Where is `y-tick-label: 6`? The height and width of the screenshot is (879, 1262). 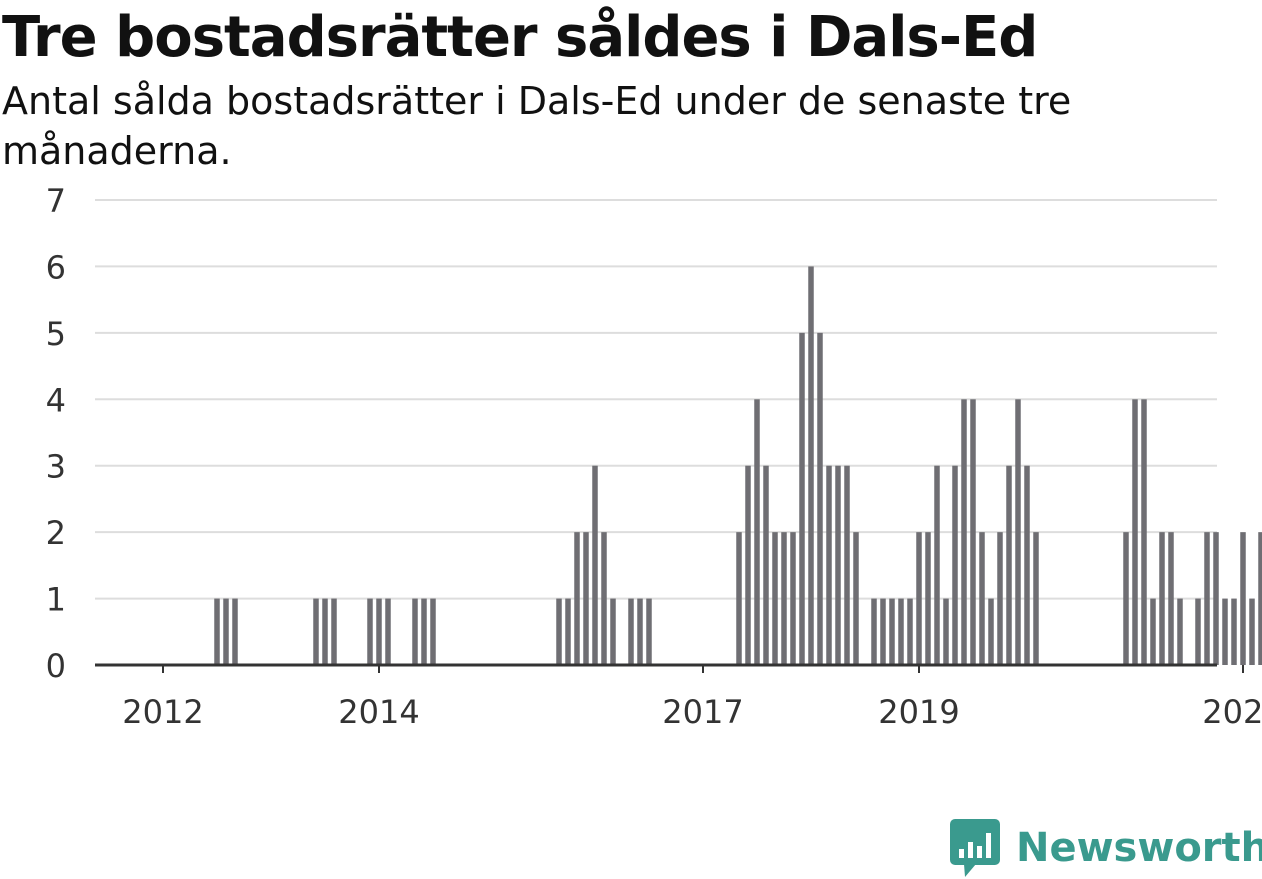
y-tick-label: 6 is located at coordinates (56, 267).